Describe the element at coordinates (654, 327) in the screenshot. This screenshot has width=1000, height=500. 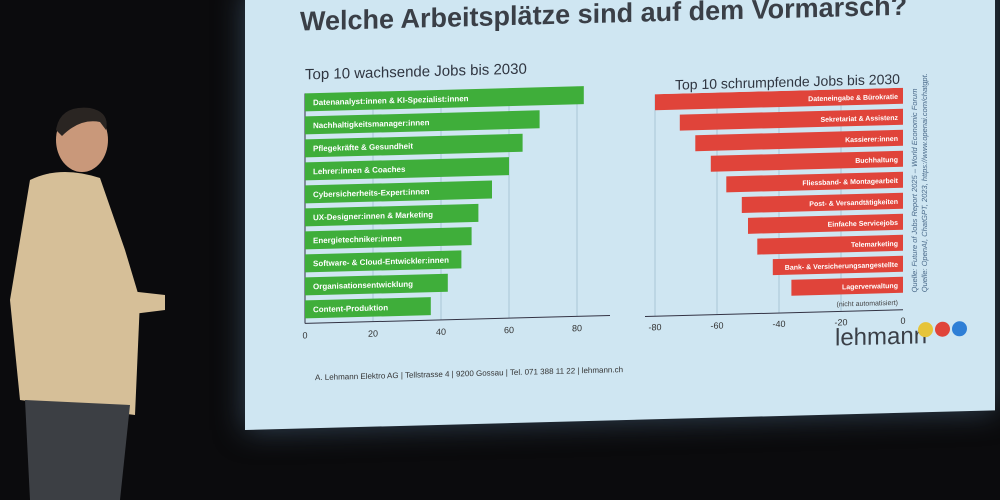
I see `x-tick-label: -80` at that location.